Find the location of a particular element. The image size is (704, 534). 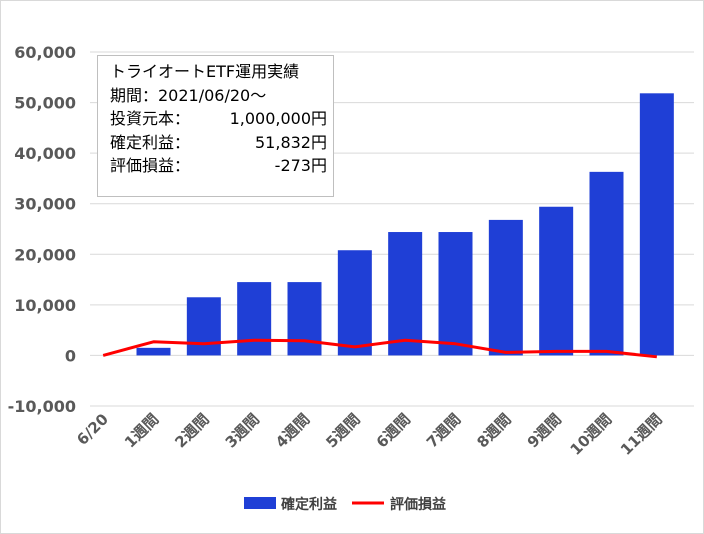

legend-bar-label: 確定利益 is located at coordinates (309, 504).